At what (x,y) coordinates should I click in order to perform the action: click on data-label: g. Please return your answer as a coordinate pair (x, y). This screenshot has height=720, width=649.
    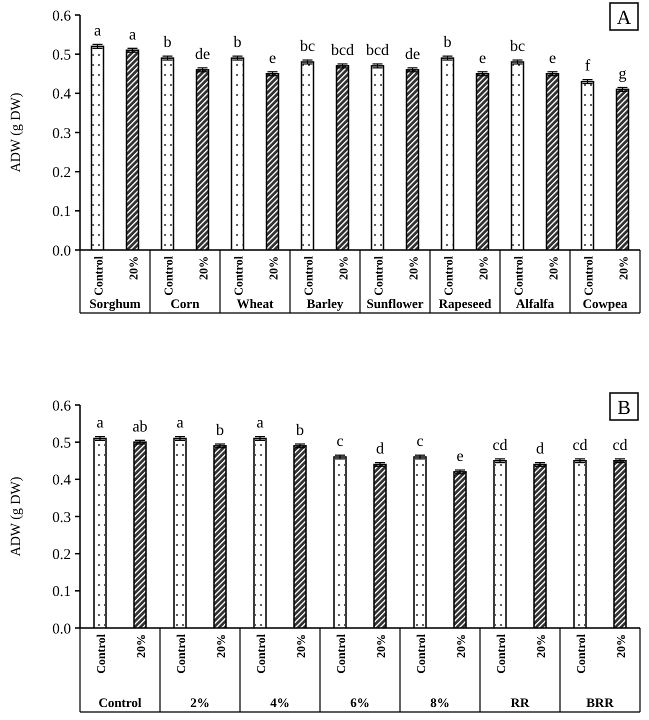
    Looking at the image, I should click on (622, 73).